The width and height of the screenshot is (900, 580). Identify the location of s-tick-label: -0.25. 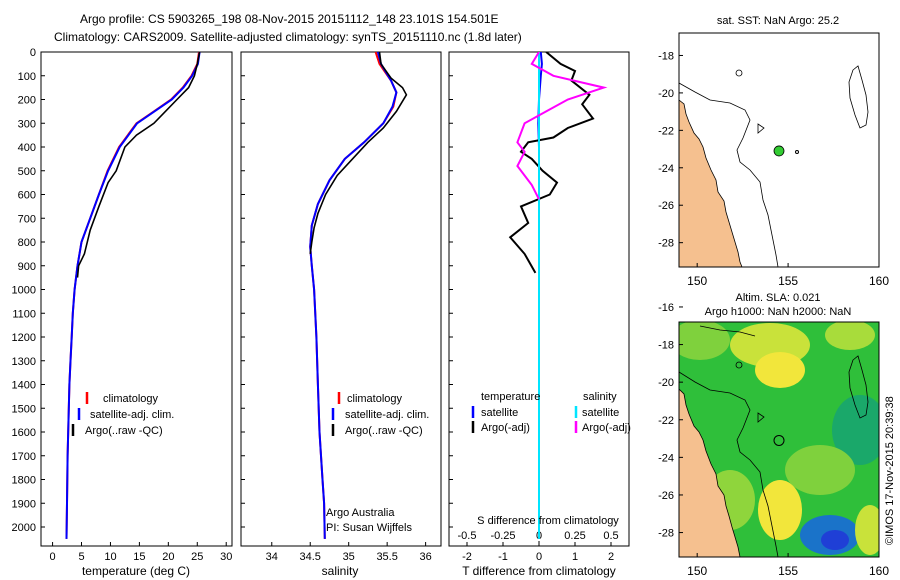
(502, 536).